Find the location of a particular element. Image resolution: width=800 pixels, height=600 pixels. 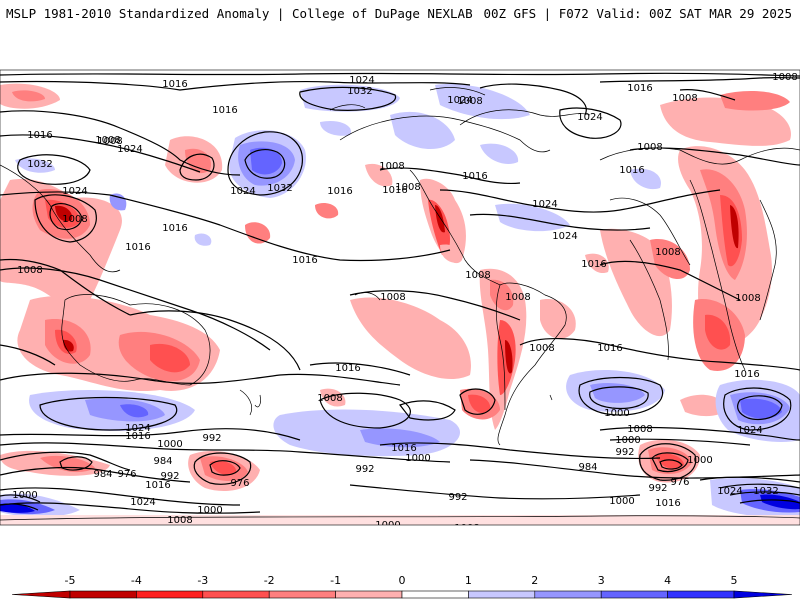

colorbar-tick-label: 2 is located at coordinates (534, 580).